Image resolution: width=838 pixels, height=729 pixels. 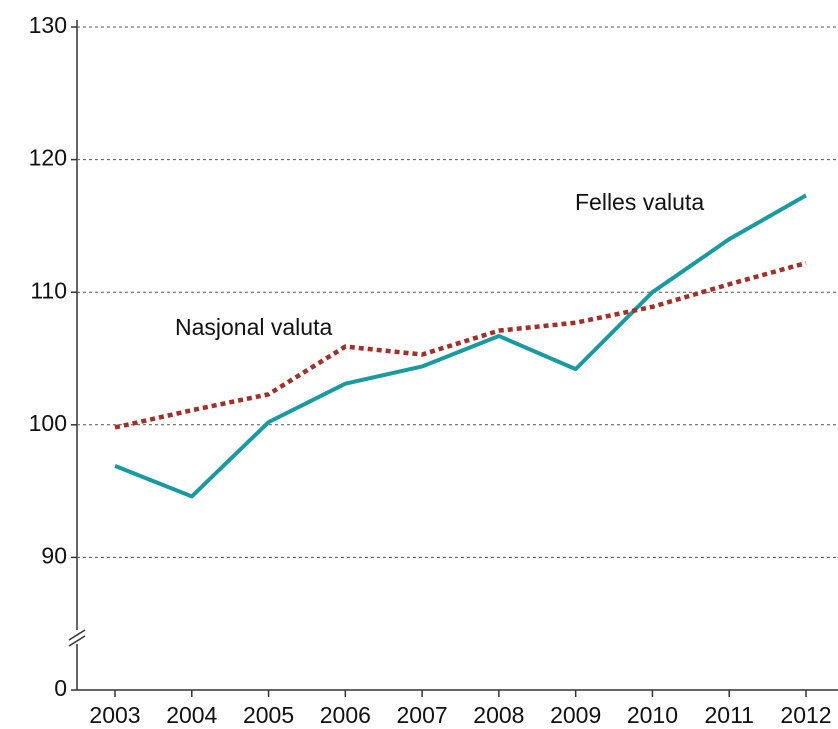 I want to click on y-tick-label: 130, so click(x=48, y=25).